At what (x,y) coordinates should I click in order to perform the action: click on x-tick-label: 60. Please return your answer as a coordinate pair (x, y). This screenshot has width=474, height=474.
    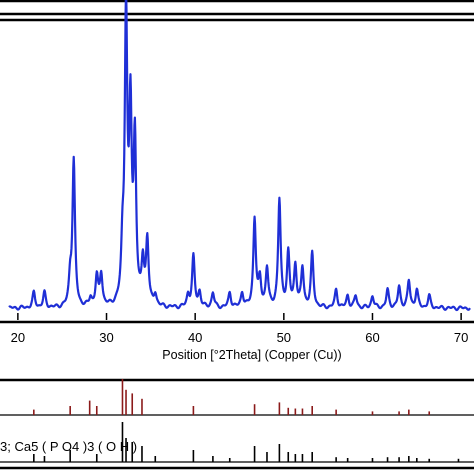
    Looking at the image, I should click on (372, 337).